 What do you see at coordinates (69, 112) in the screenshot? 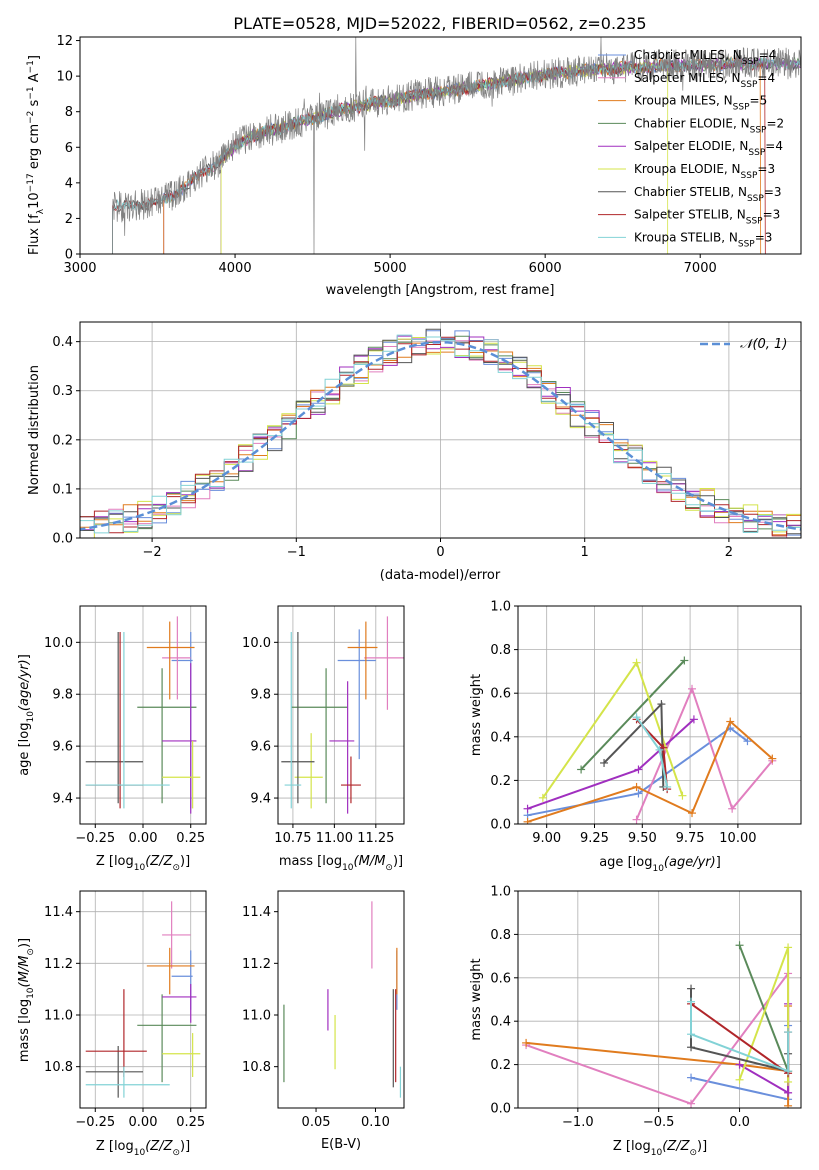
I see `y-tick-label: 8` at bounding box center [69, 112].